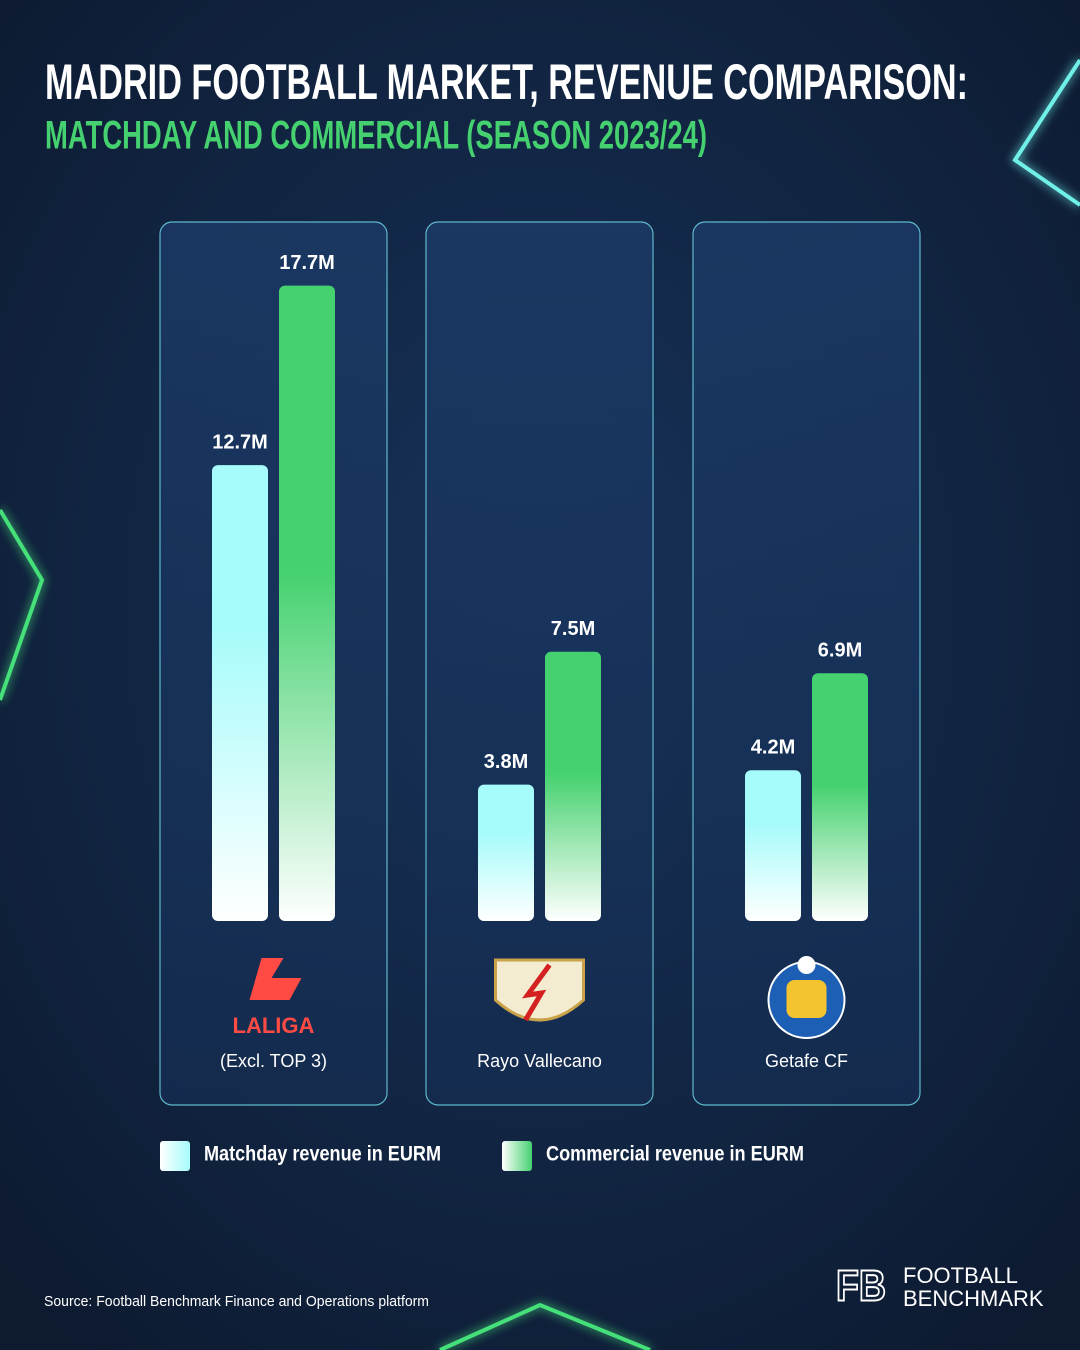 This screenshot has height=1350, width=1080. I want to click on logo-text: LALIGA, so click(274, 1025).